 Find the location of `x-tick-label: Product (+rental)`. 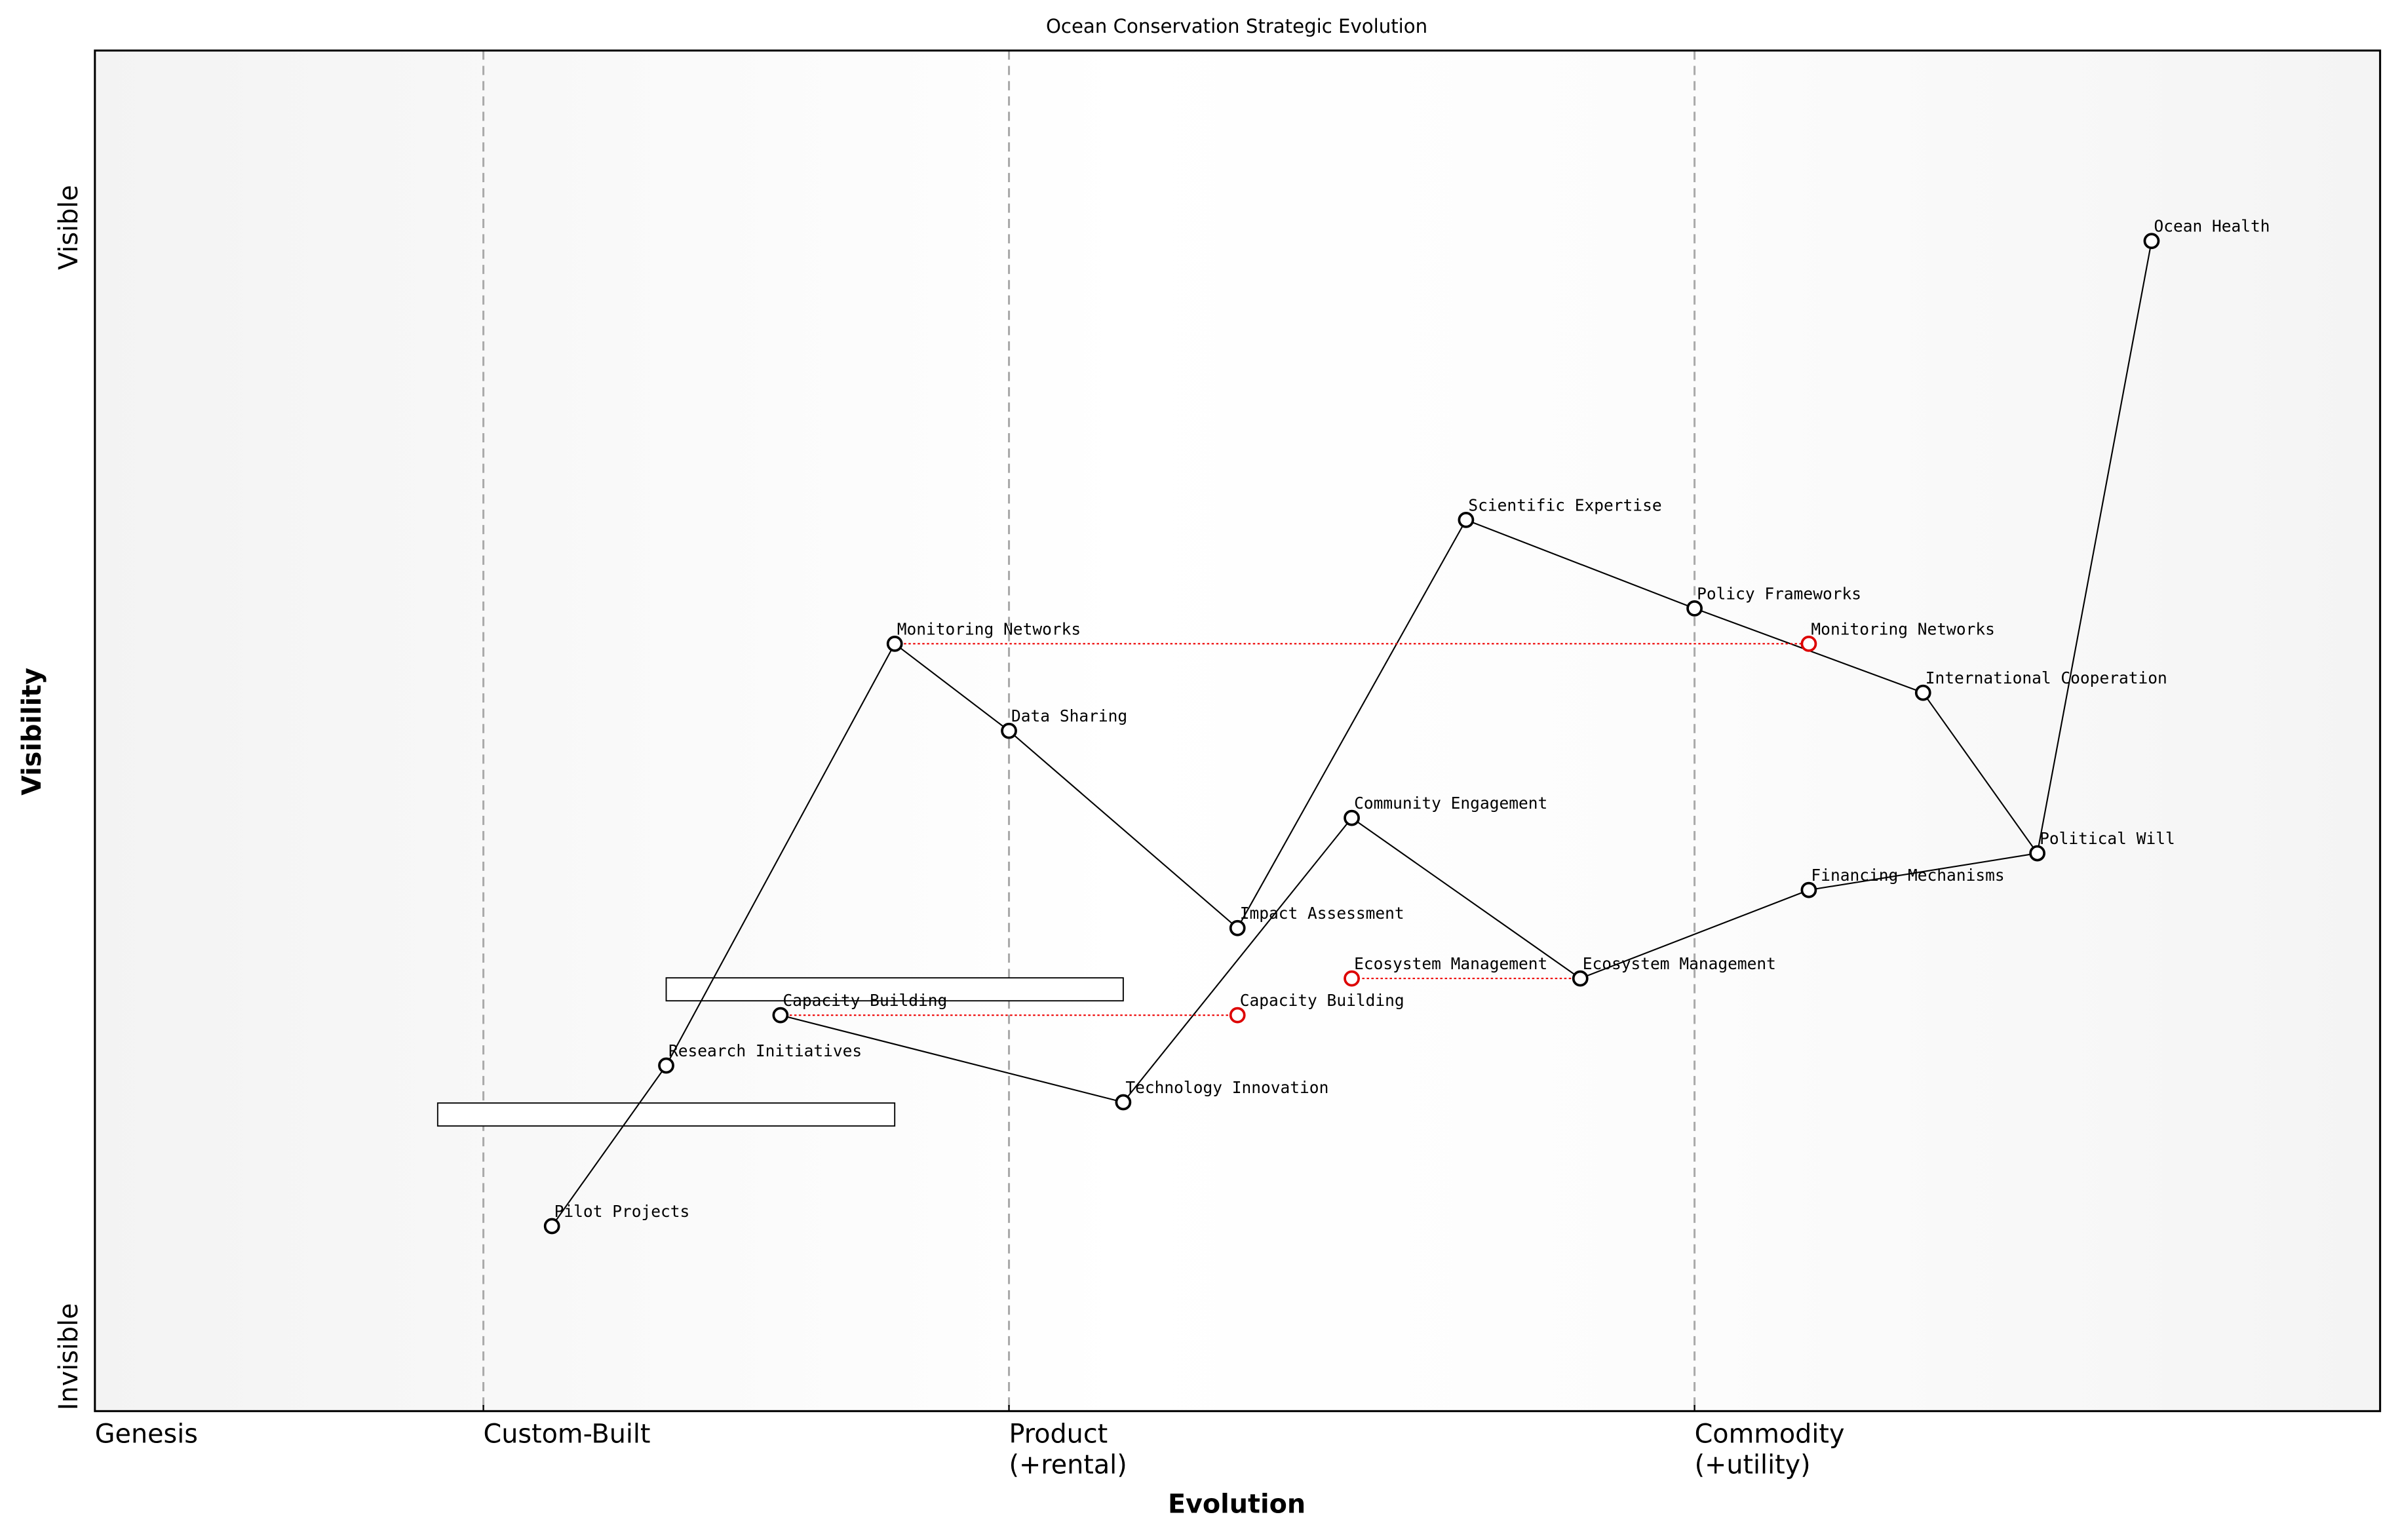

x-tick-label: Product (+rental) is located at coordinates (1068, 1449).